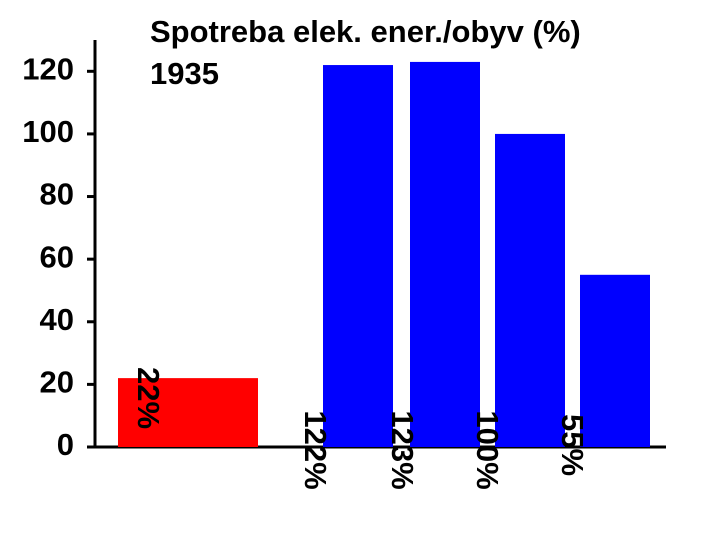 The width and height of the screenshot is (720, 540). I want to click on value-label: 55%, so click(572, 445).